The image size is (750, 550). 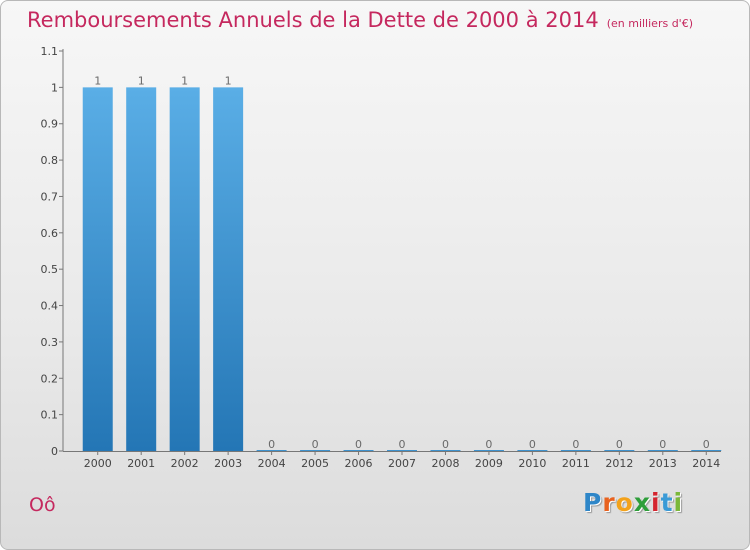 What do you see at coordinates (489, 463) in the screenshot?
I see `x-tick-label: 2009` at bounding box center [489, 463].